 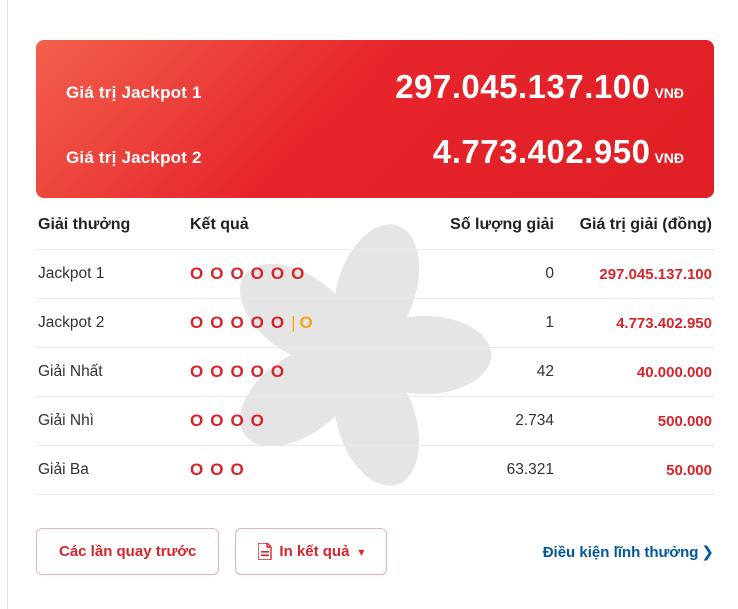 I want to click on jackpot1-amount: 297.045.137.100 VNĐ, so click(x=539, y=87).